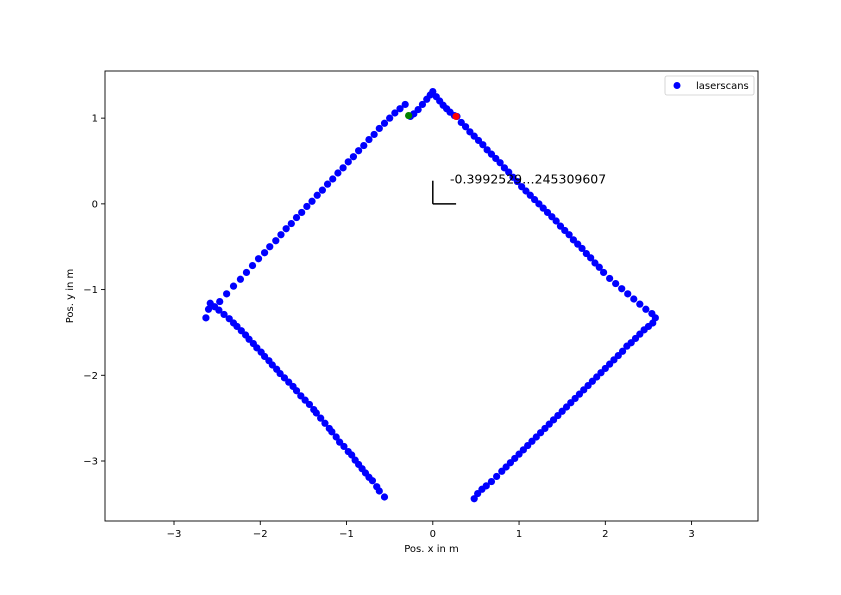  Describe the element at coordinates (431, 549) in the screenshot. I see `x-axis-label: Pos. x in m` at that location.